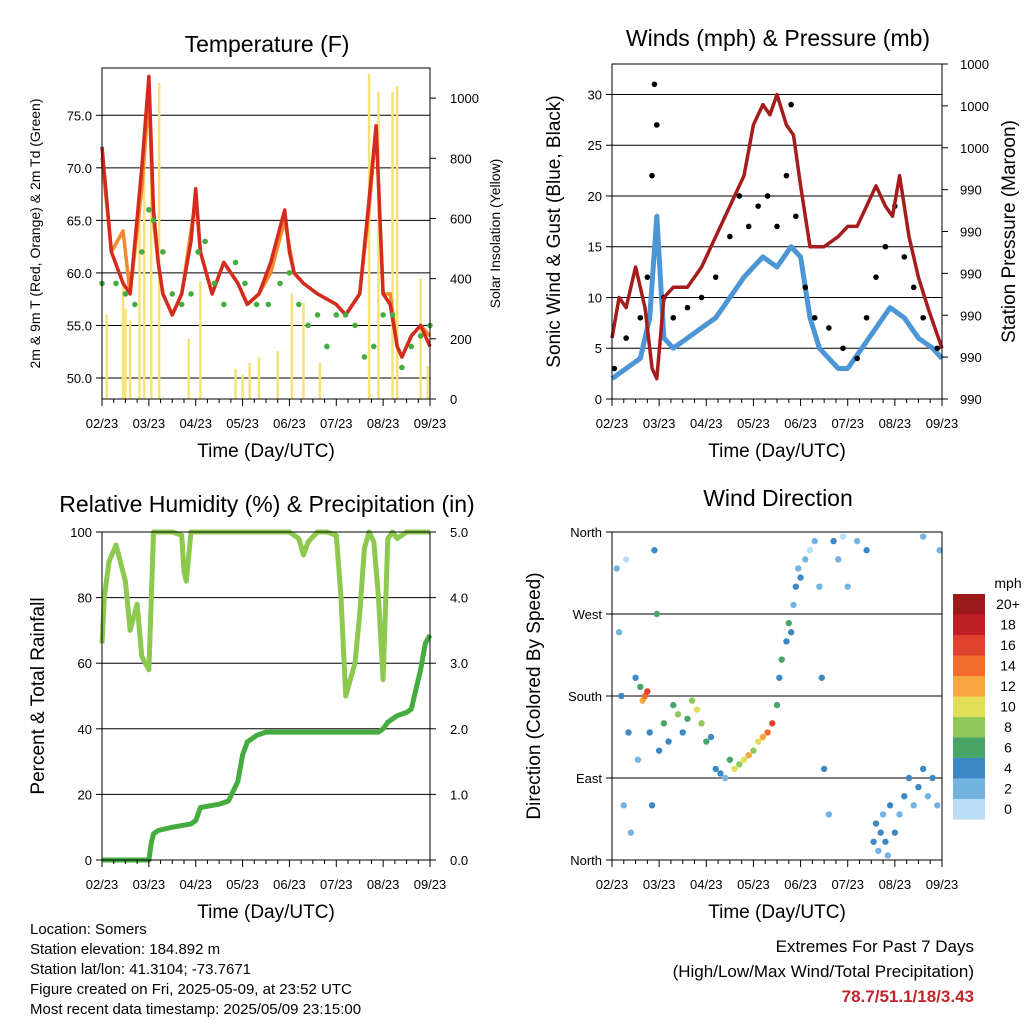 The image size is (1024, 1024). What do you see at coordinates (79, 168) in the screenshot?
I see `y-tick-label: 70.0` at bounding box center [79, 168].